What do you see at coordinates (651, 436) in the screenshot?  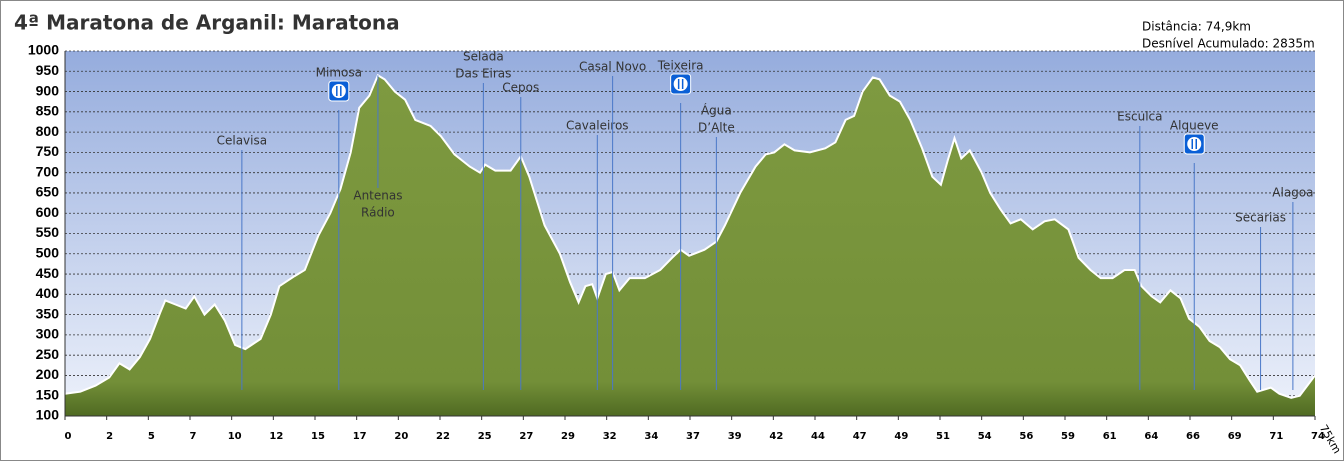 I see `x-tick-label: 34` at bounding box center [651, 436].